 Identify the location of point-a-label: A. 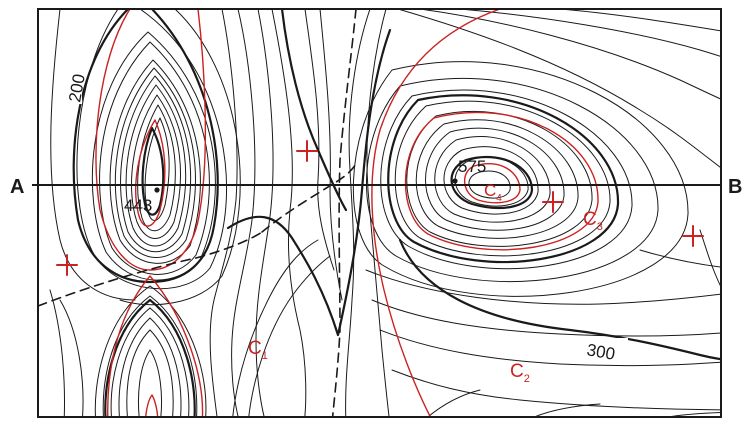
(17, 187).